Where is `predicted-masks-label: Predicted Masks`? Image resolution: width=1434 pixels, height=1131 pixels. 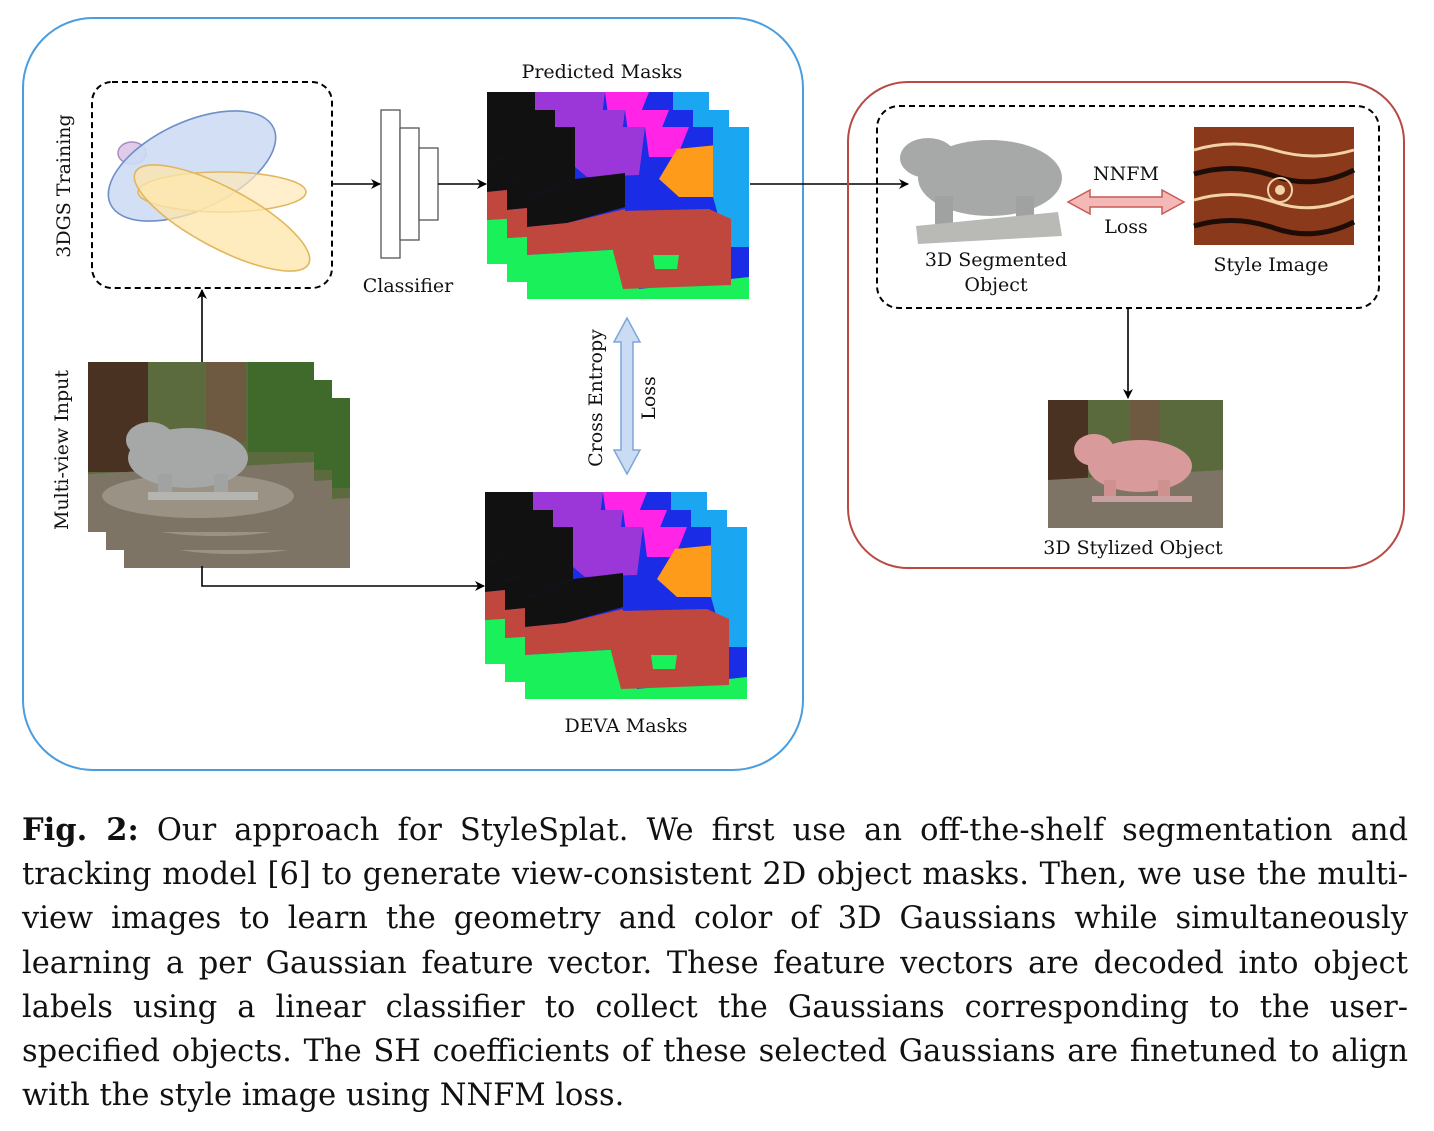
predicted-masks-label: Predicted Masks is located at coordinates (602, 72).